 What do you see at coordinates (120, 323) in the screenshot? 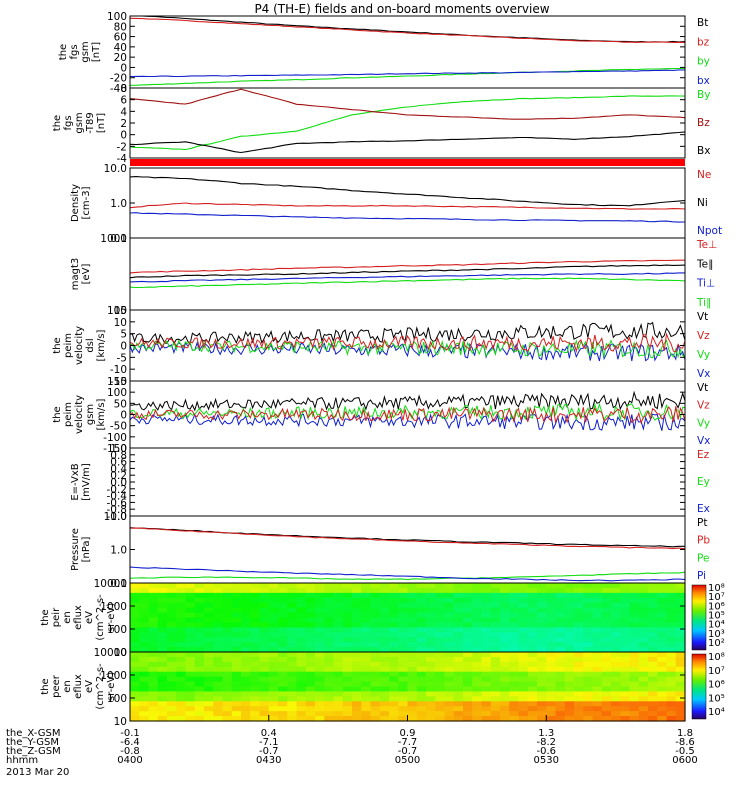
I see `y-tick-label: 10` at bounding box center [120, 323].